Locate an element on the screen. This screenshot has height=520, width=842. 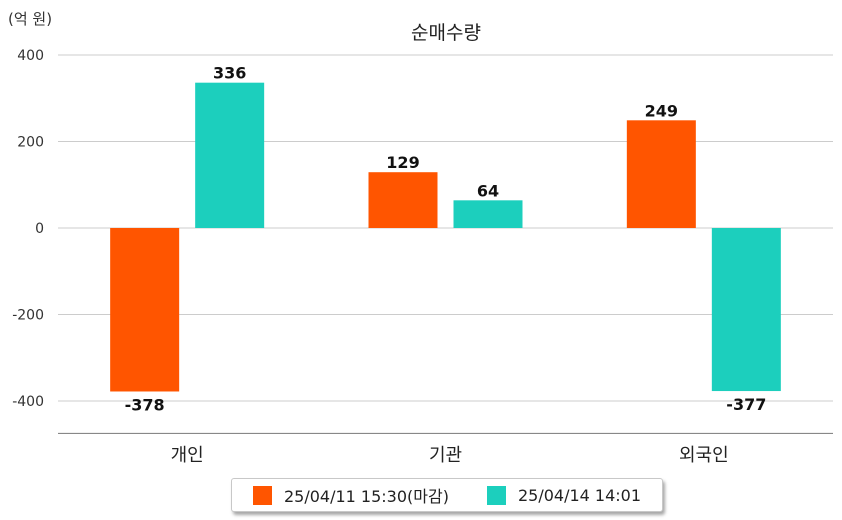
x-tick-label: 외국인 is located at coordinates (704, 455).